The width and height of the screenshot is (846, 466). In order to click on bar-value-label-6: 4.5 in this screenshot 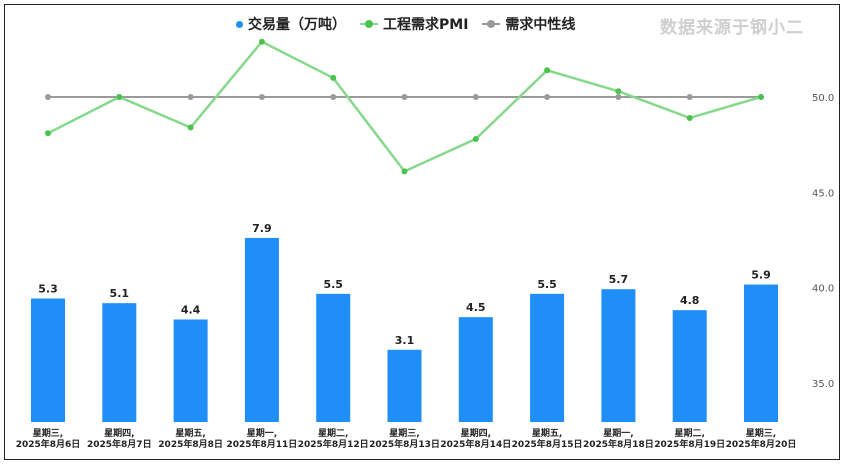, I will do `click(476, 307)`.